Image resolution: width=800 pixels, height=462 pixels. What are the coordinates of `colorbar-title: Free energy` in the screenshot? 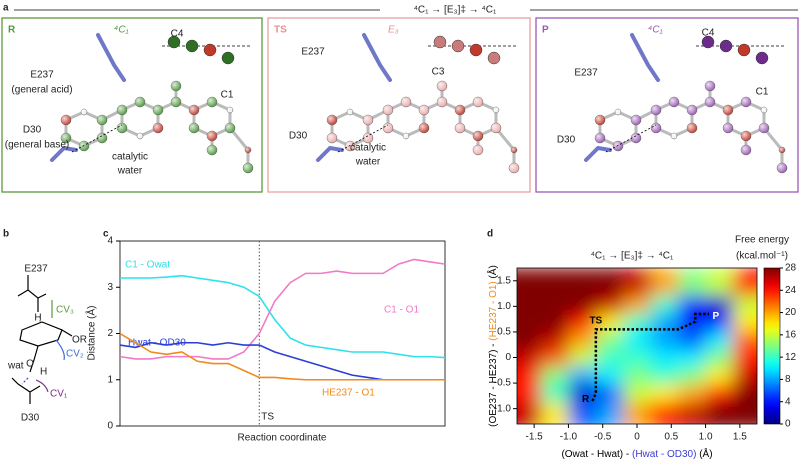 It's located at (762, 240).